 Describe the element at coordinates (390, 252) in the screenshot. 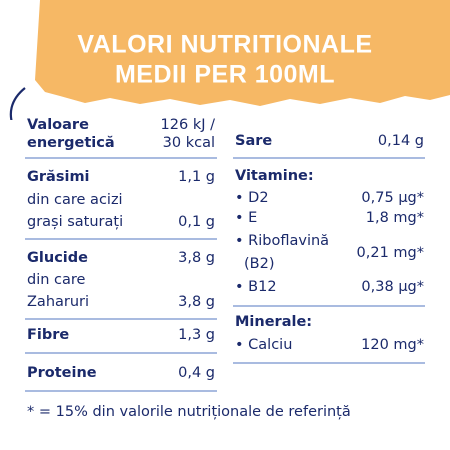

I see `vitamin-value: 0,21 mg*` at that location.